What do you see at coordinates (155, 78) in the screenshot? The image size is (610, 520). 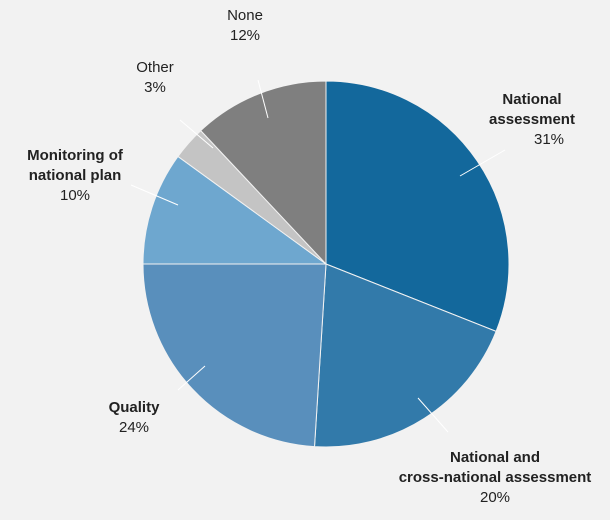 I see `slice-label: Other 3%` at bounding box center [155, 78].